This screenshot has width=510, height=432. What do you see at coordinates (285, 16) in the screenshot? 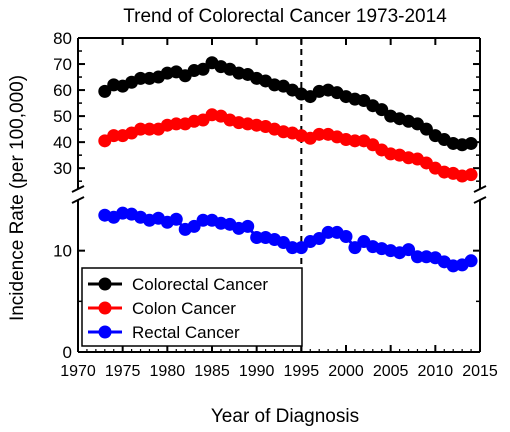
I see `chart-title: Trend of Colorectal Cancer 1973-2014` at bounding box center [285, 16].